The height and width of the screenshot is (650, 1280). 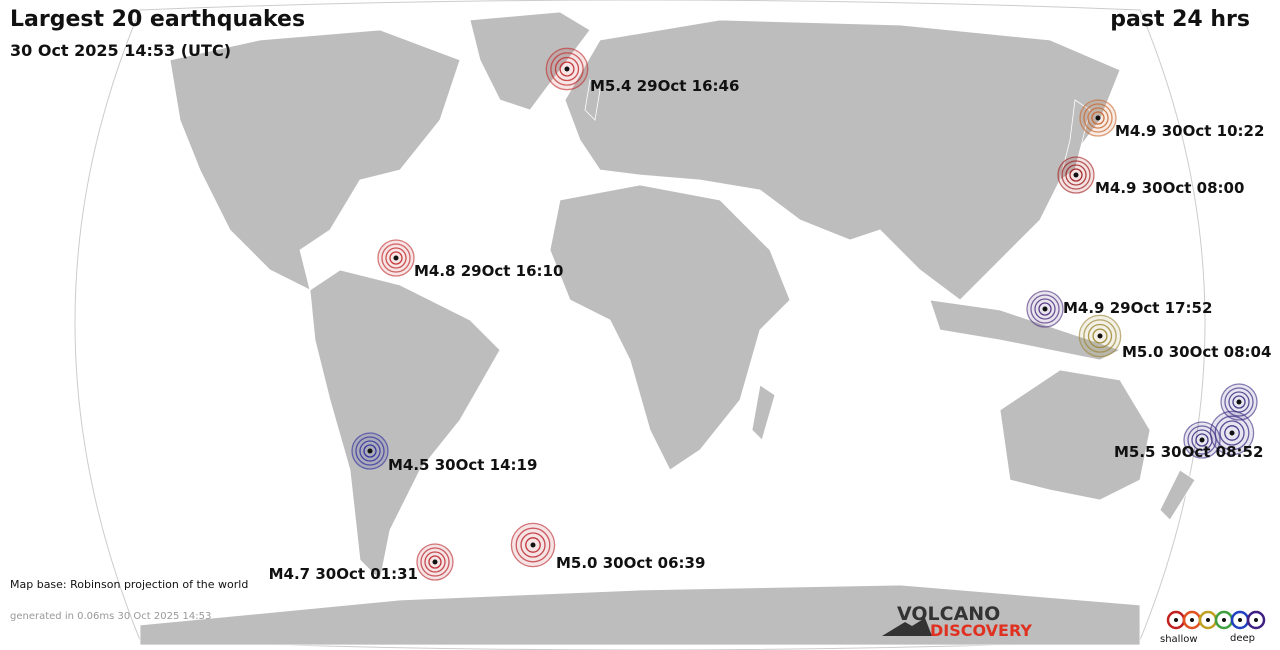 I want to click on legend-ring, so click(x=1256, y=620).